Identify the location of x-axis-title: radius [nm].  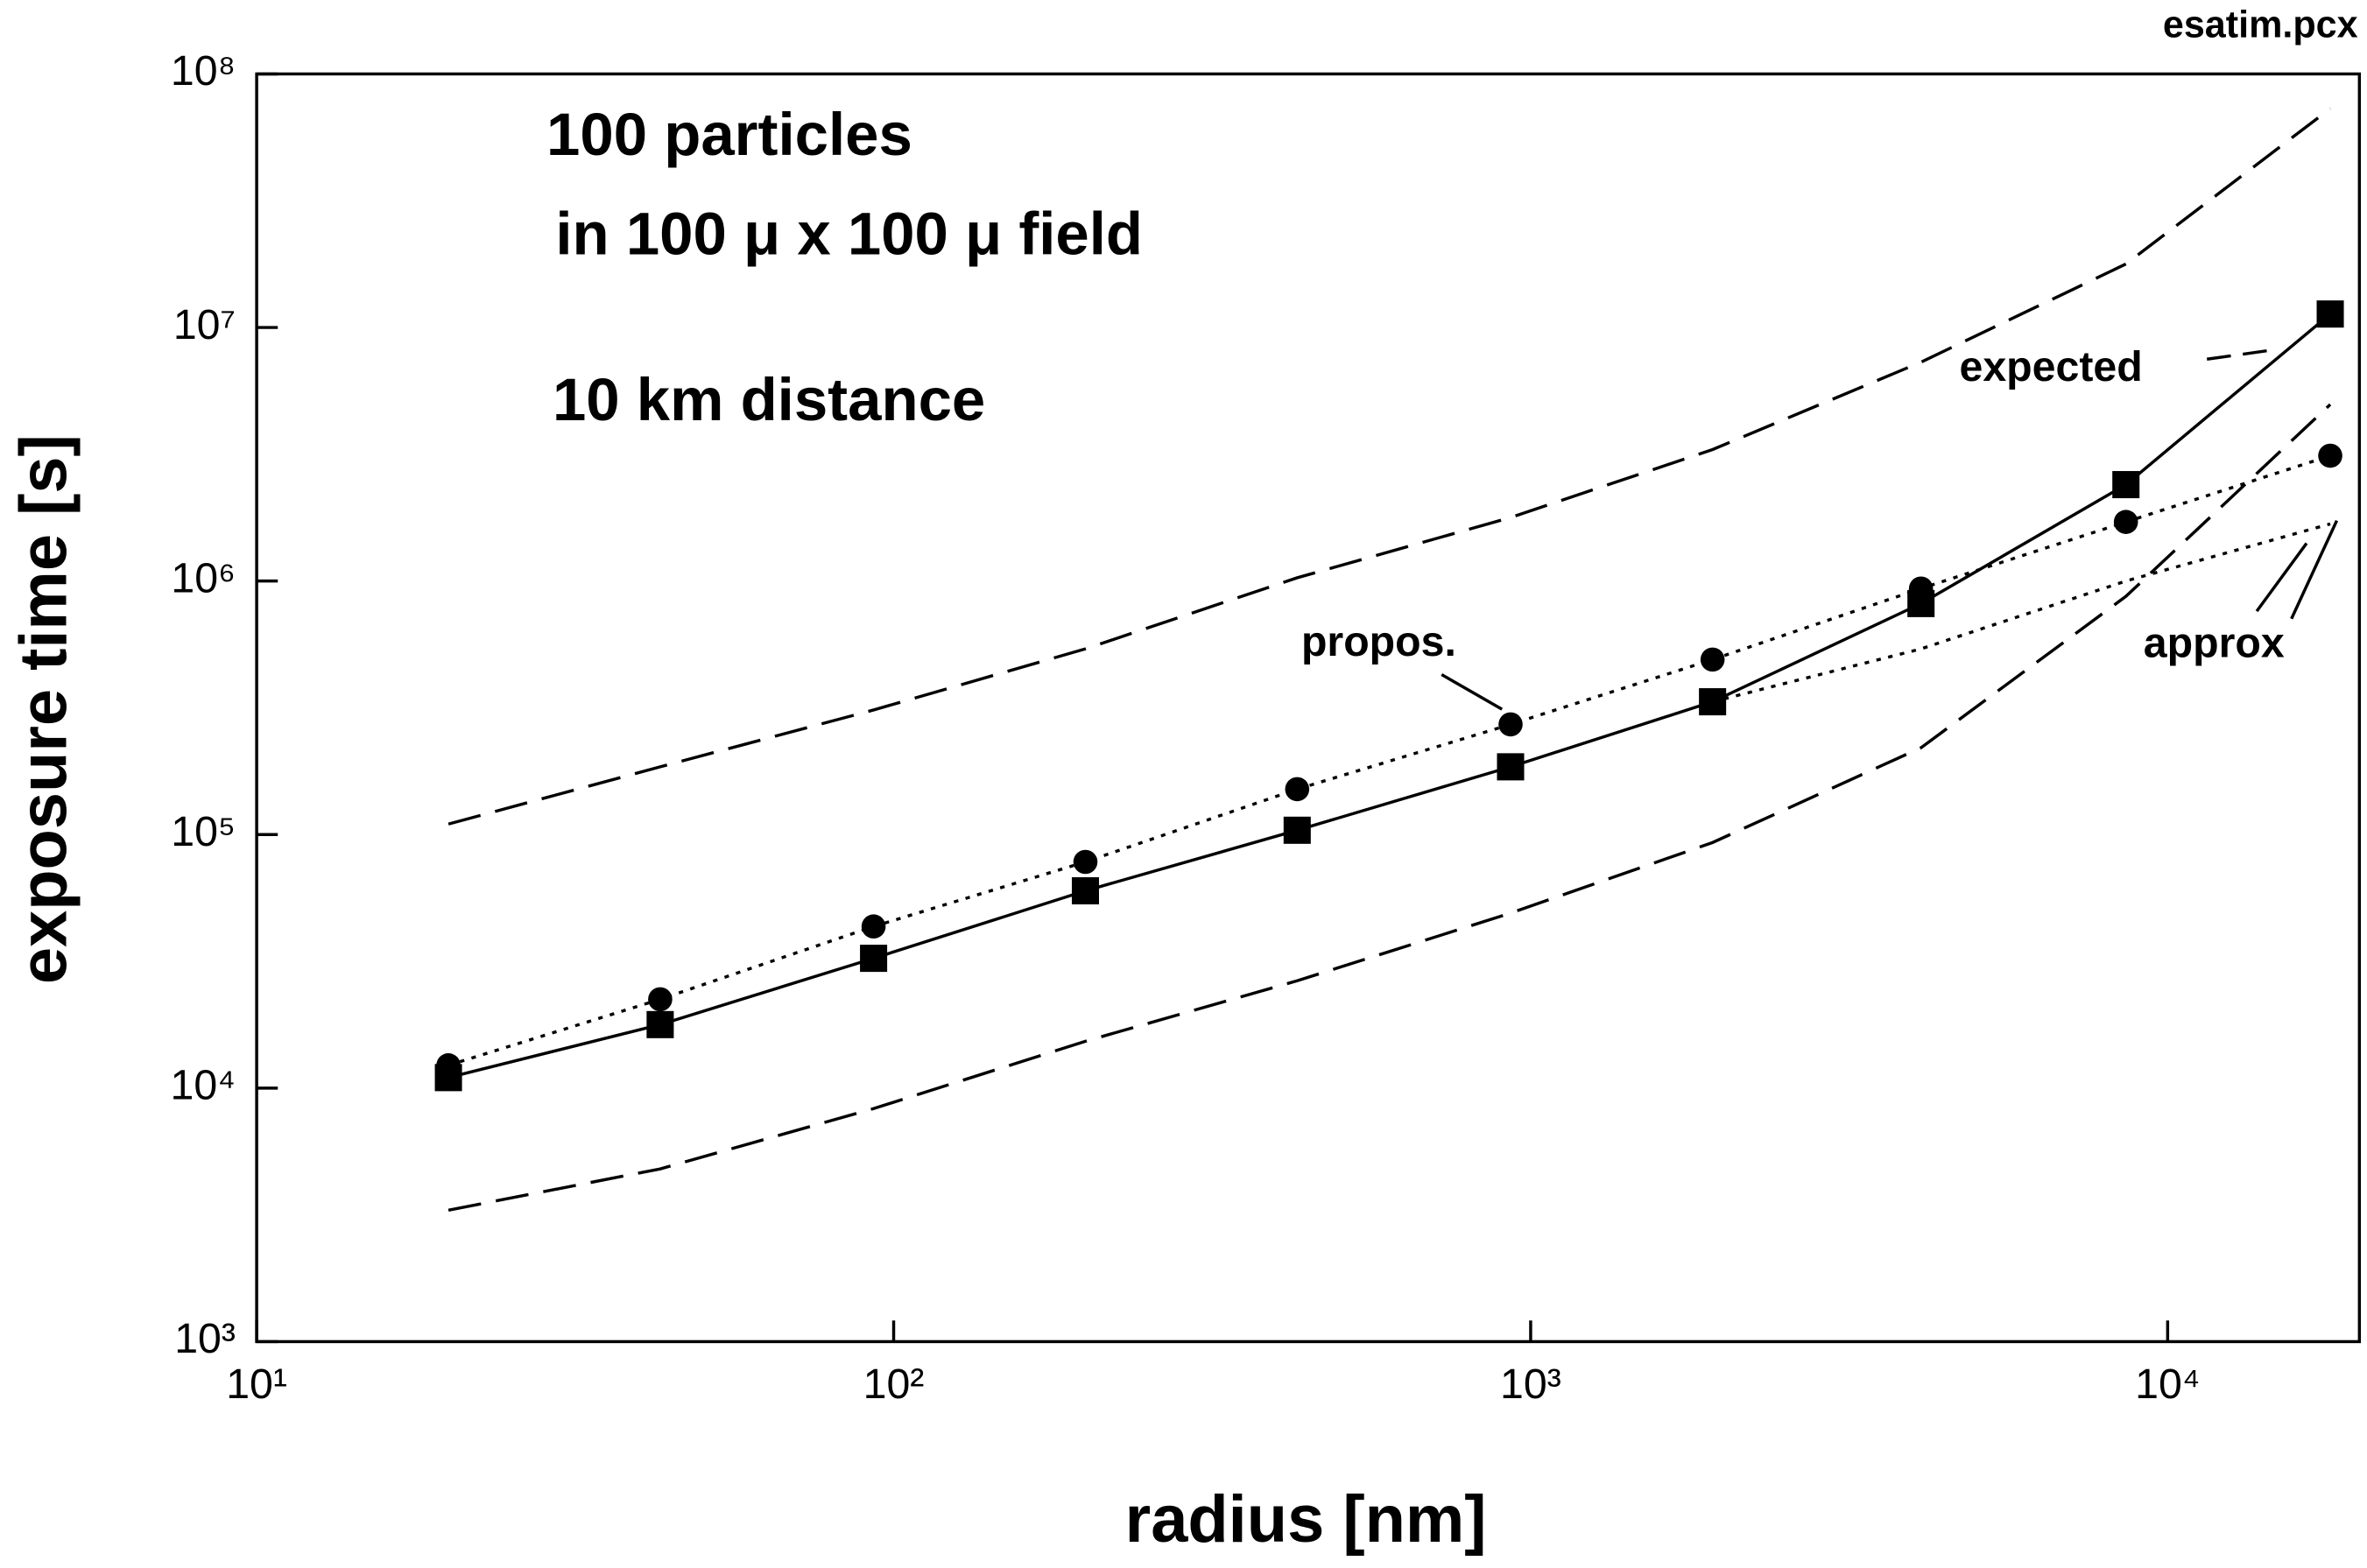
(1306, 1519).